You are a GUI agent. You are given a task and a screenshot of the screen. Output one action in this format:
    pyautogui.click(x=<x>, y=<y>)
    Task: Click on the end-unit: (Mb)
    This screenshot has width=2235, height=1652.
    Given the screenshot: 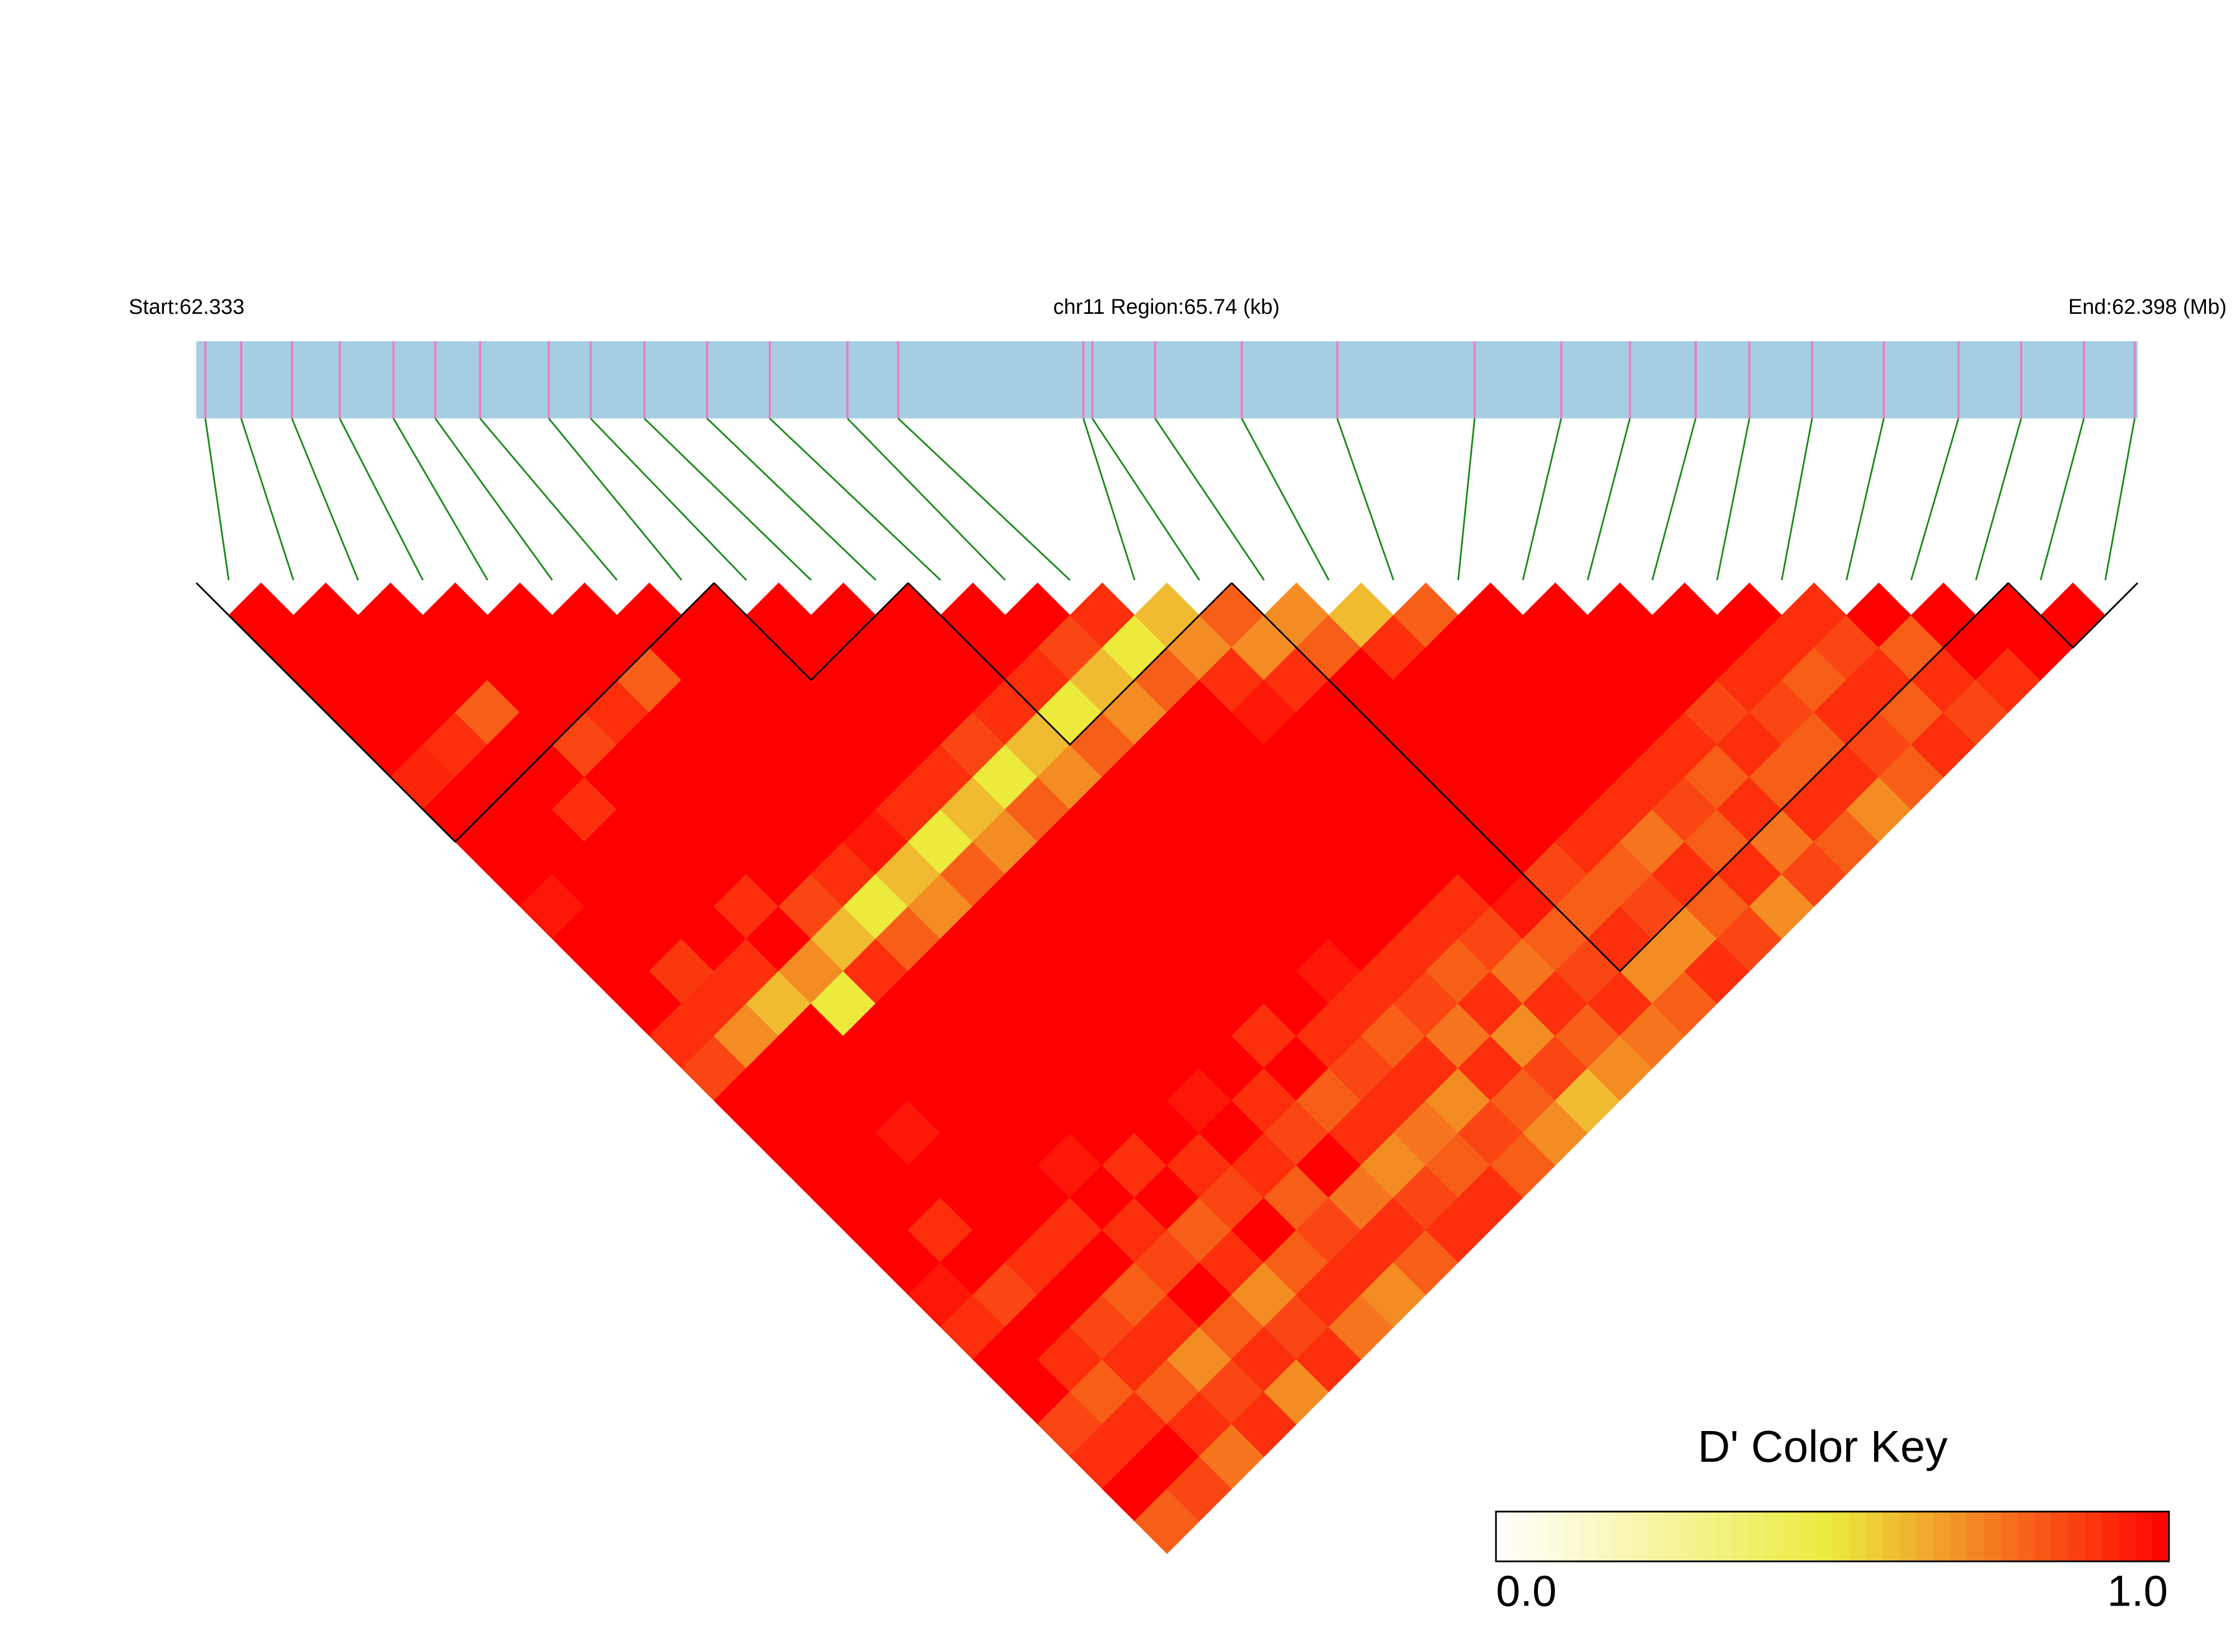 What is the action you would take?
    pyautogui.click(x=2205, y=307)
    